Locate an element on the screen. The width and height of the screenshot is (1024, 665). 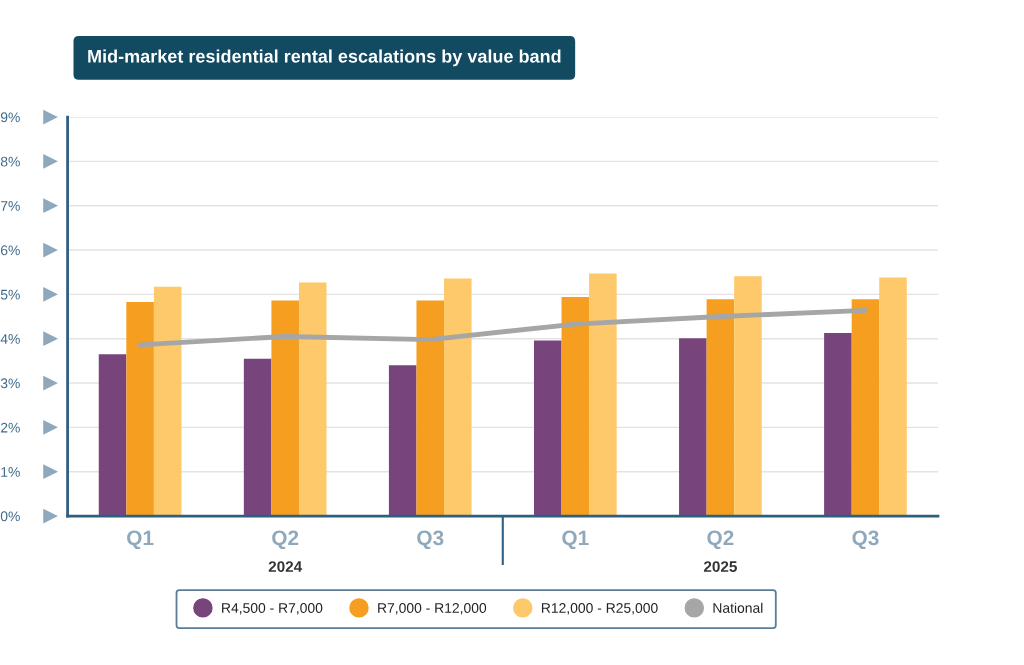
legend-label: R4,500 - R7,000 is located at coordinates (272, 609).